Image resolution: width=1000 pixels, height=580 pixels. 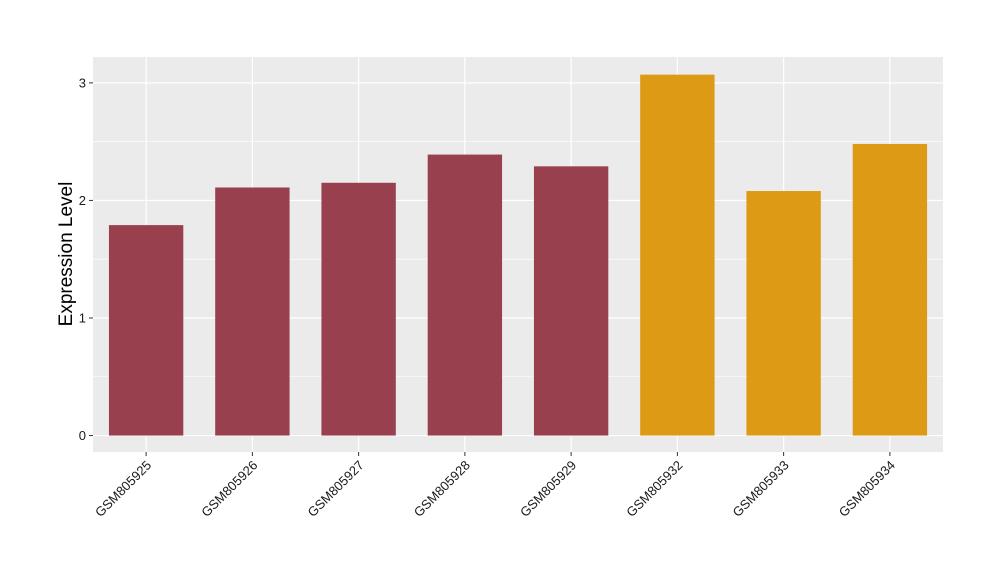 I want to click on x-tick-label: GSM805932, so click(x=654, y=489).